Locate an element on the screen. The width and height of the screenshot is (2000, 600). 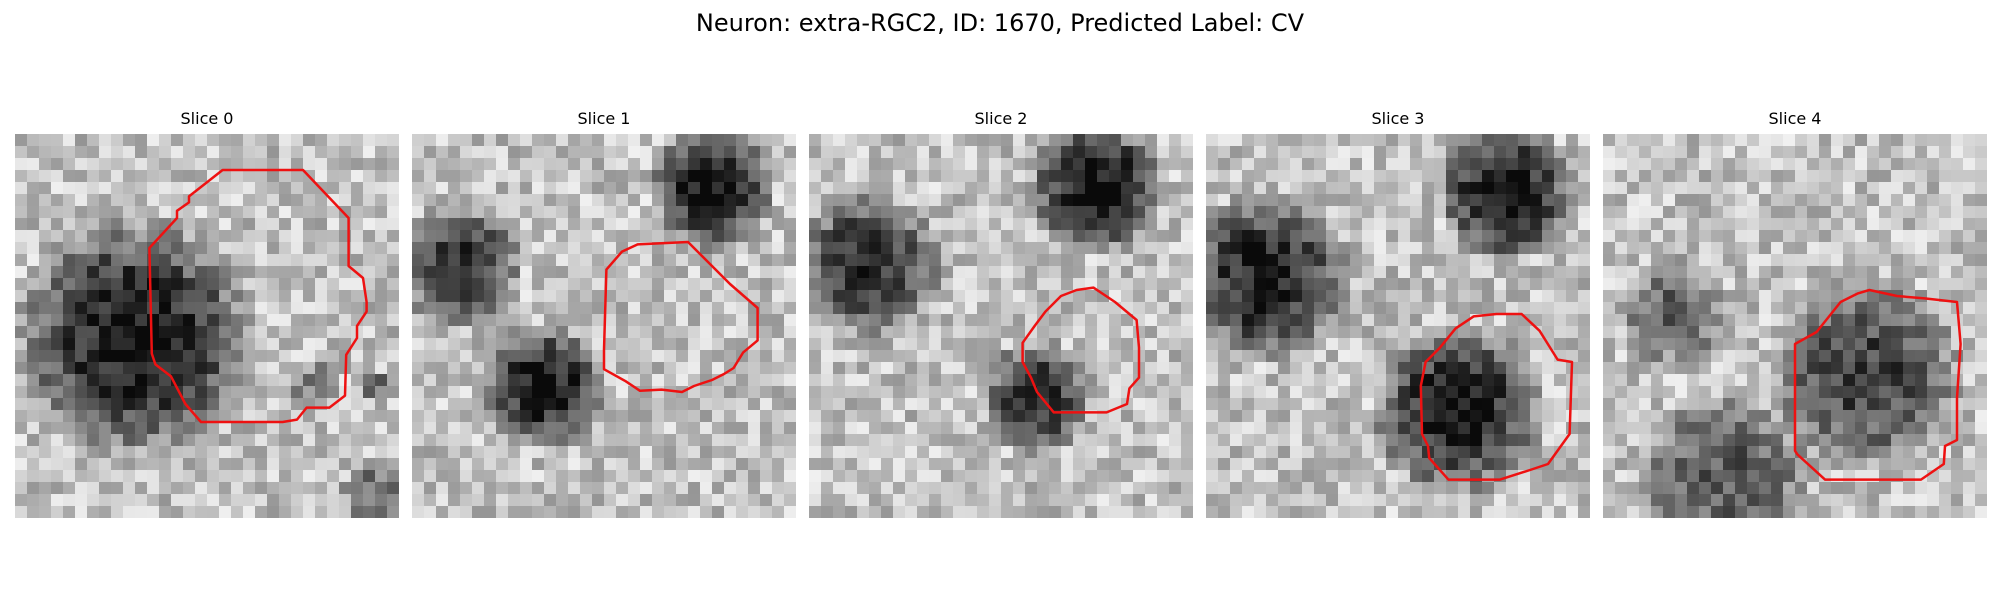
slice-title: Slice 3 is located at coordinates (1398, 118).